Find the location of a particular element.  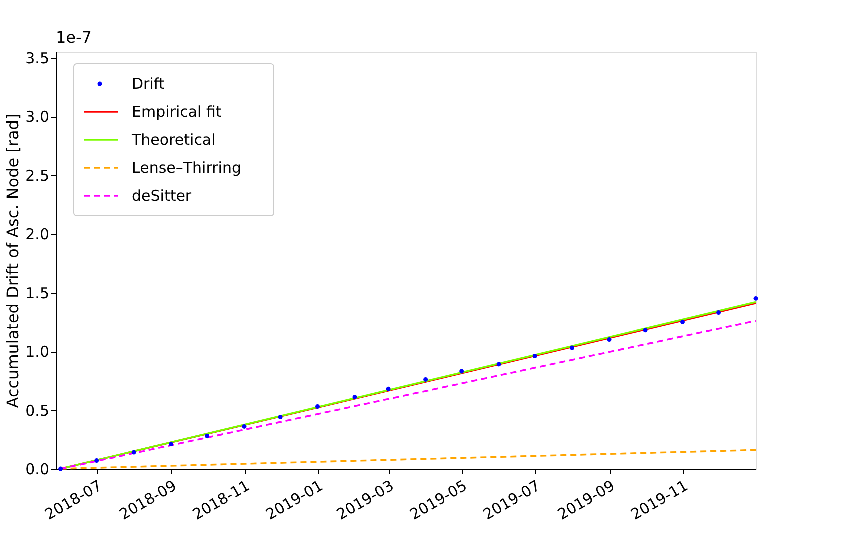

y-tick-label: 0.5 is located at coordinates (38, 411).